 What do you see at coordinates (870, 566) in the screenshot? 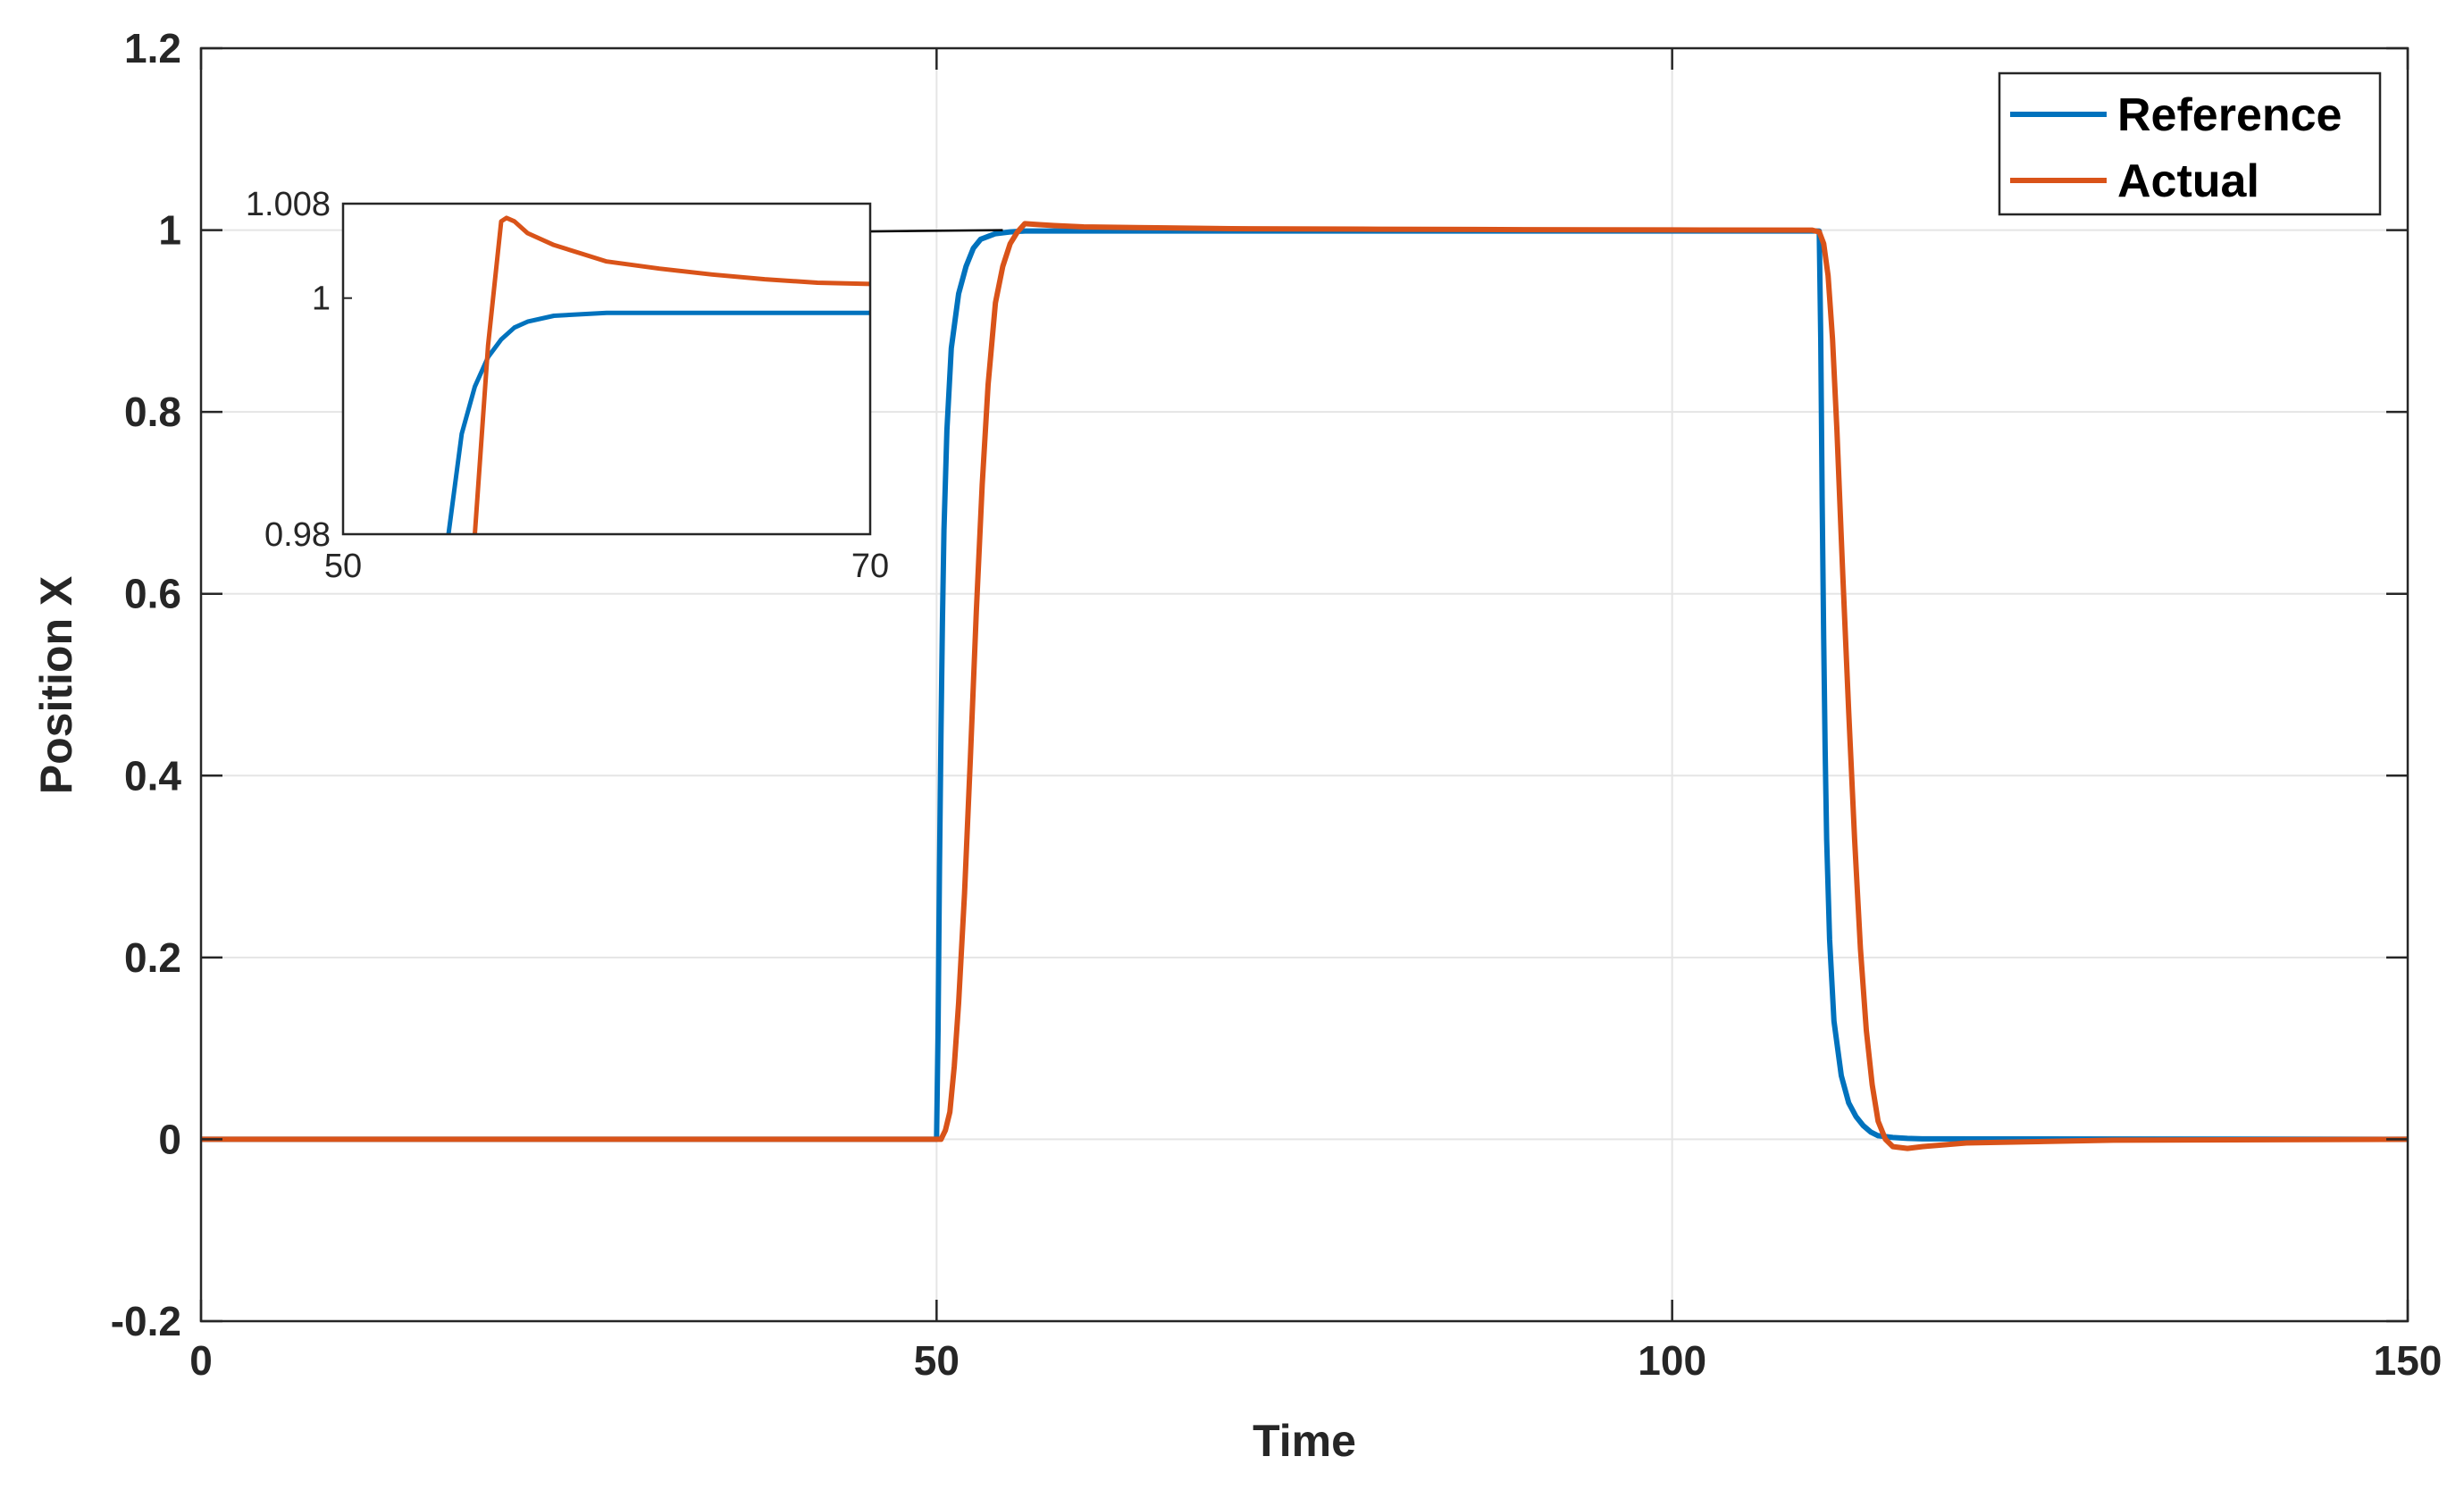
I see `inset-x-tick-label: 70` at bounding box center [870, 566].